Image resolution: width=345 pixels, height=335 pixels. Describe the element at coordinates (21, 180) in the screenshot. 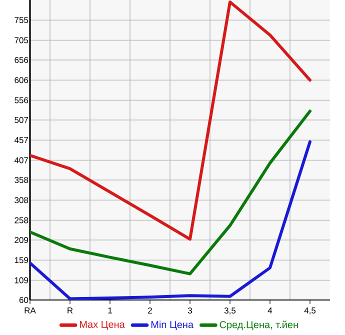

I see `y-tick-label: 358` at that location.